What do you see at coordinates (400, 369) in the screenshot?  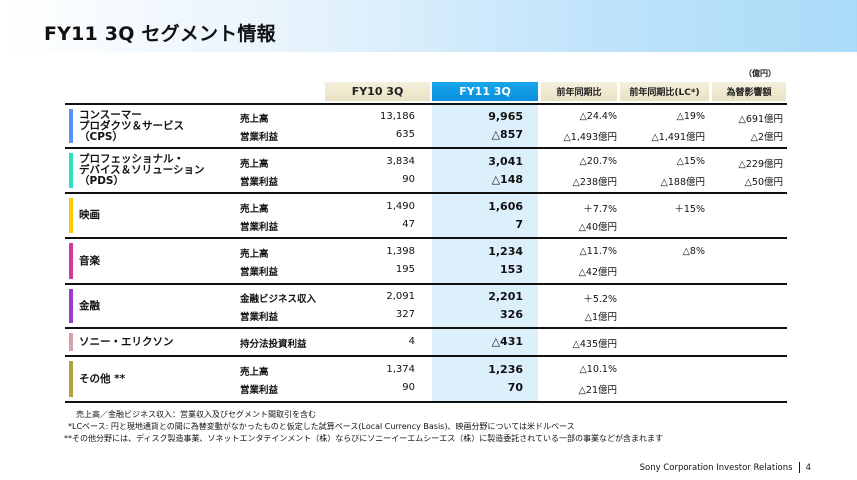 I see `value-fy10: 1,374` at bounding box center [400, 369].